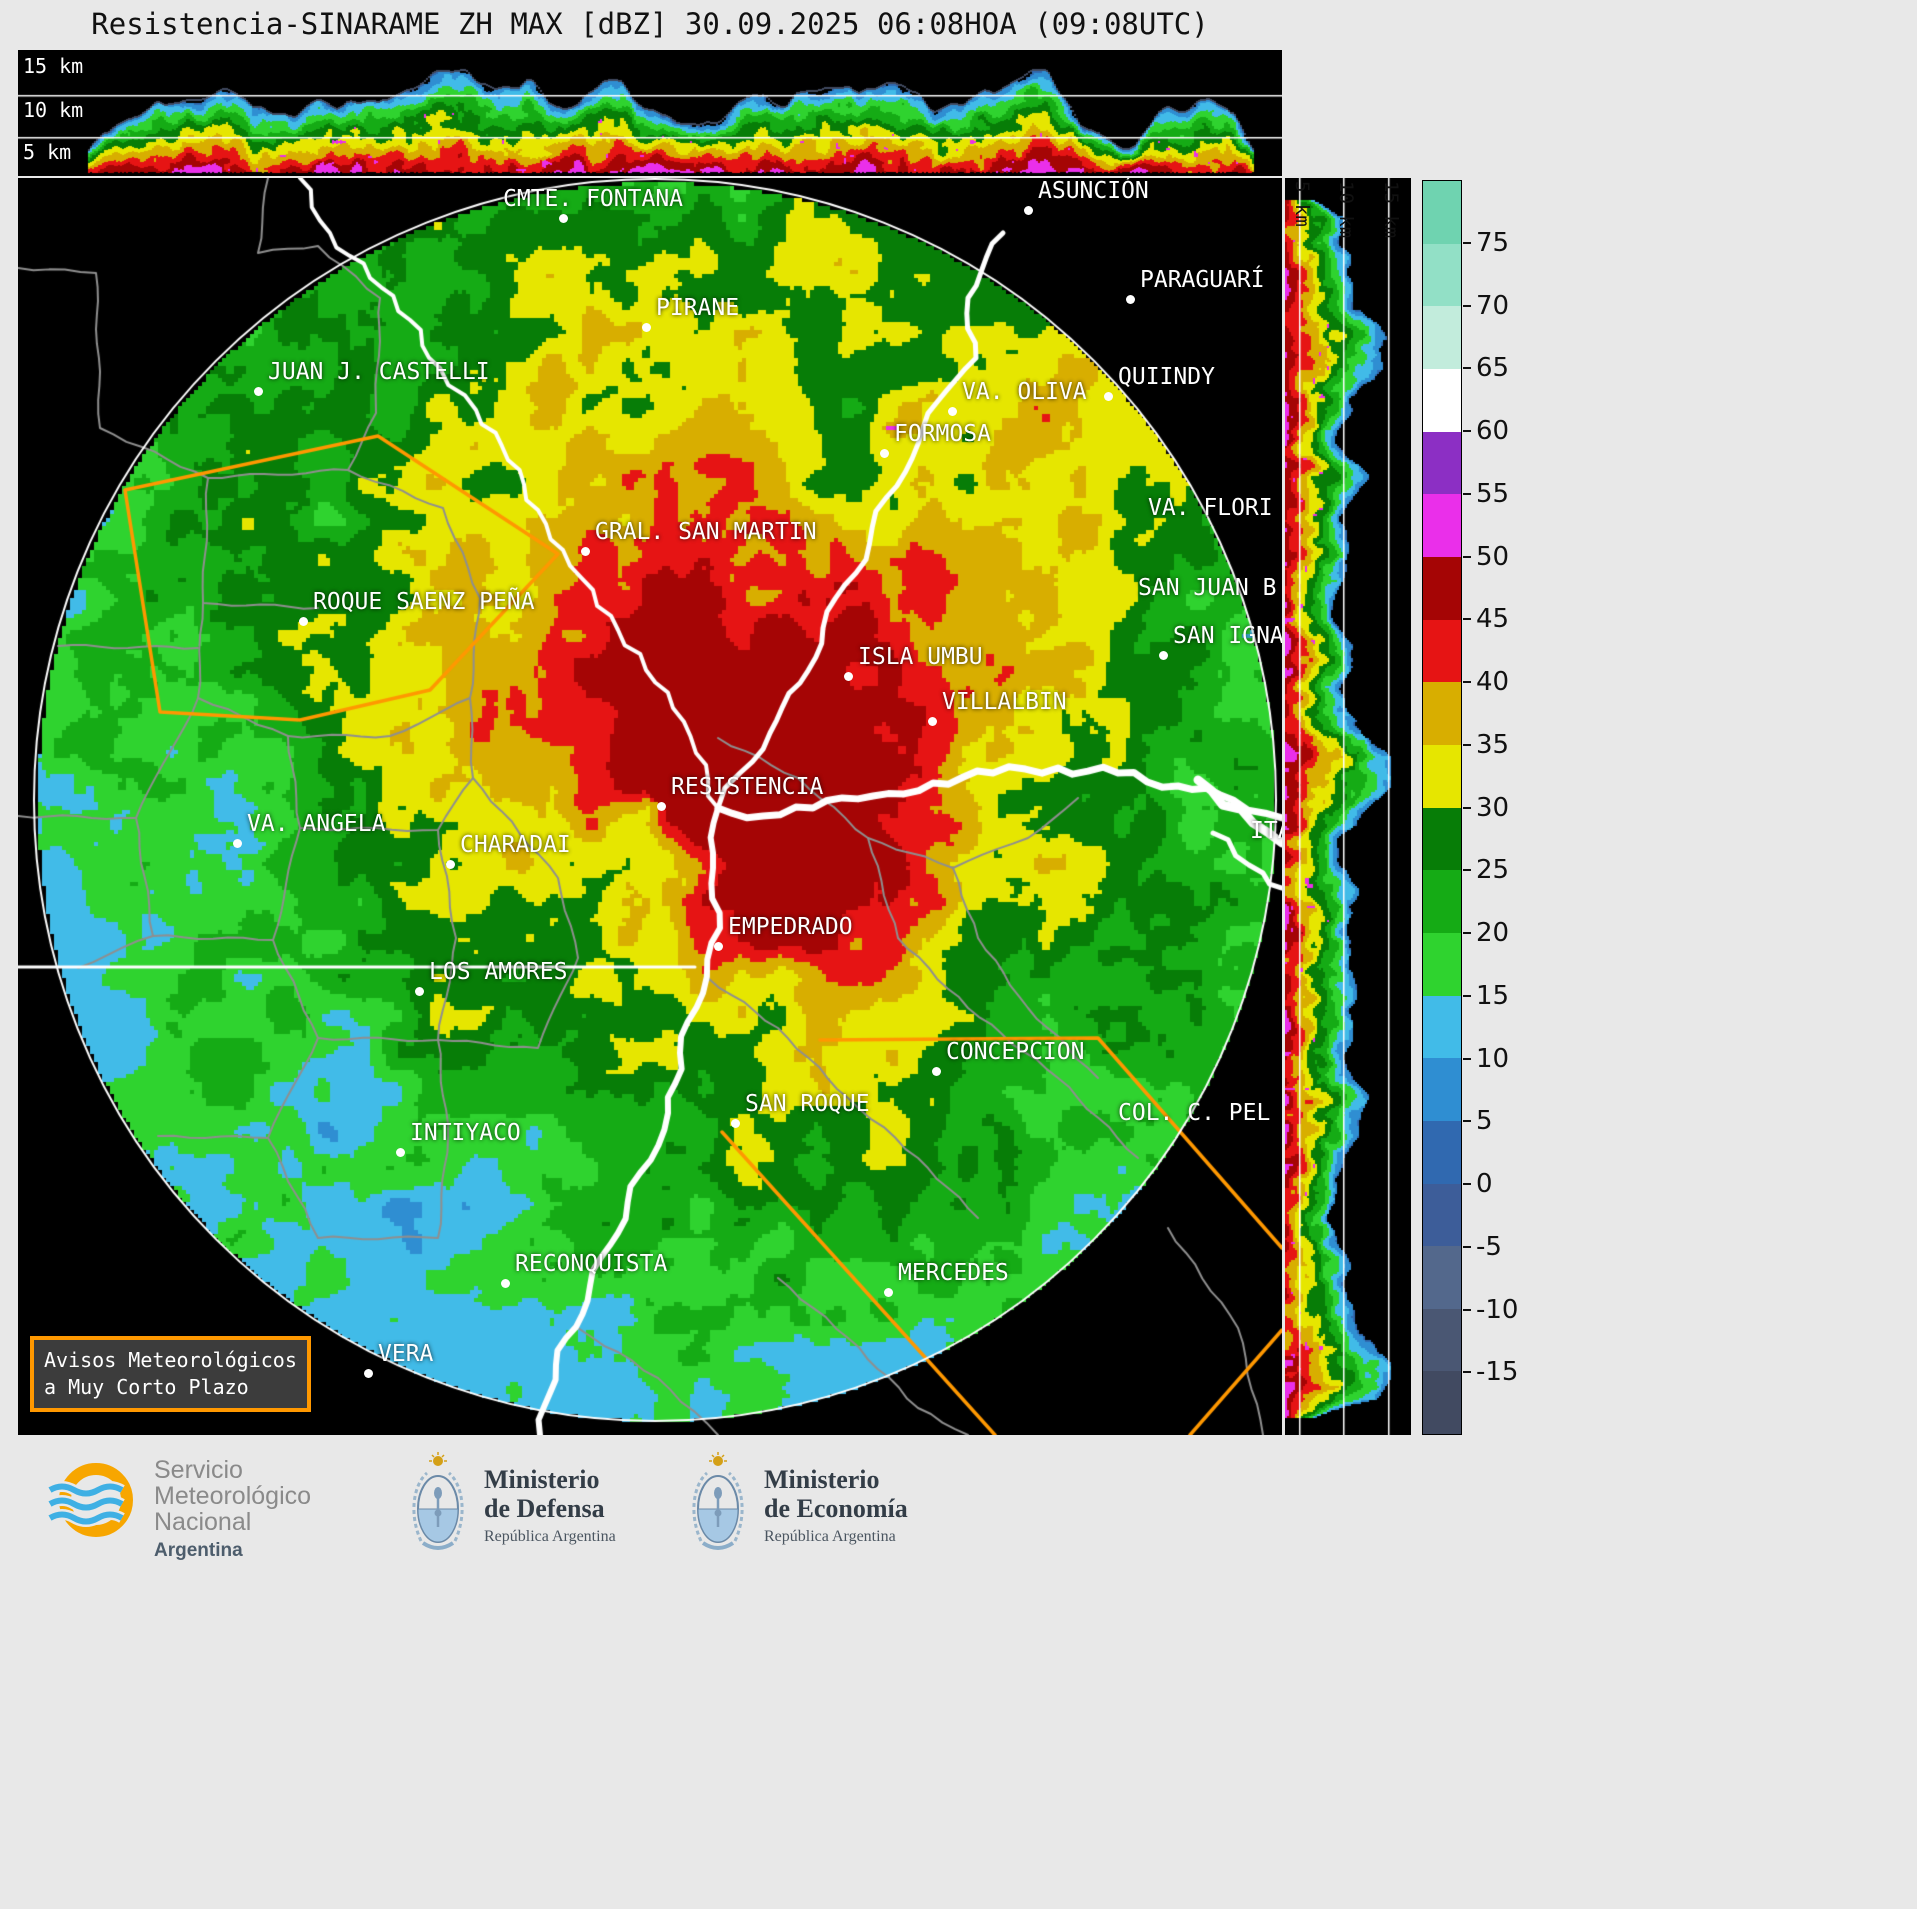 Image resolution: width=1917 pixels, height=1909 pixels. What do you see at coordinates (198, 1470) in the screenshot?
I see `smn-name-line: Servicio` at bounding box center [198, 1470].